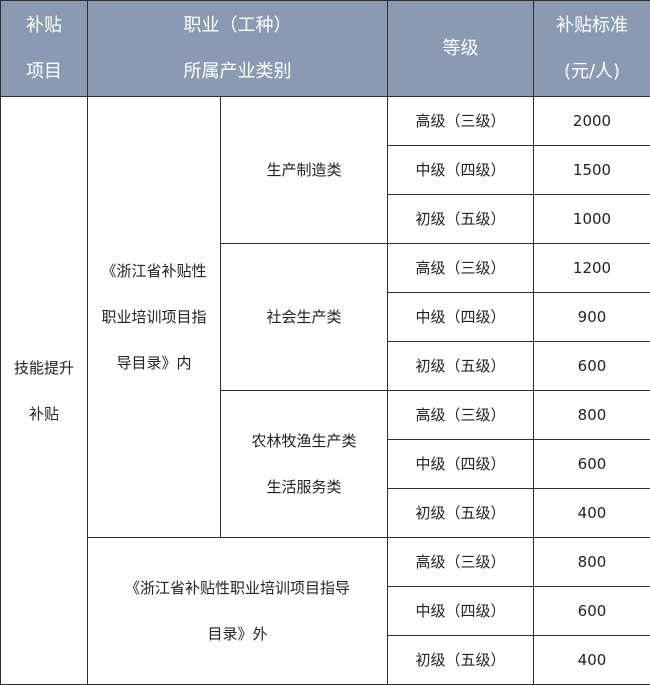 Image resolution: width=650 pixels, height=685 pixels. Describe the element at coordinates (304, 170) in the screenshot. I see `category-cell: 生产制造类` at that location.